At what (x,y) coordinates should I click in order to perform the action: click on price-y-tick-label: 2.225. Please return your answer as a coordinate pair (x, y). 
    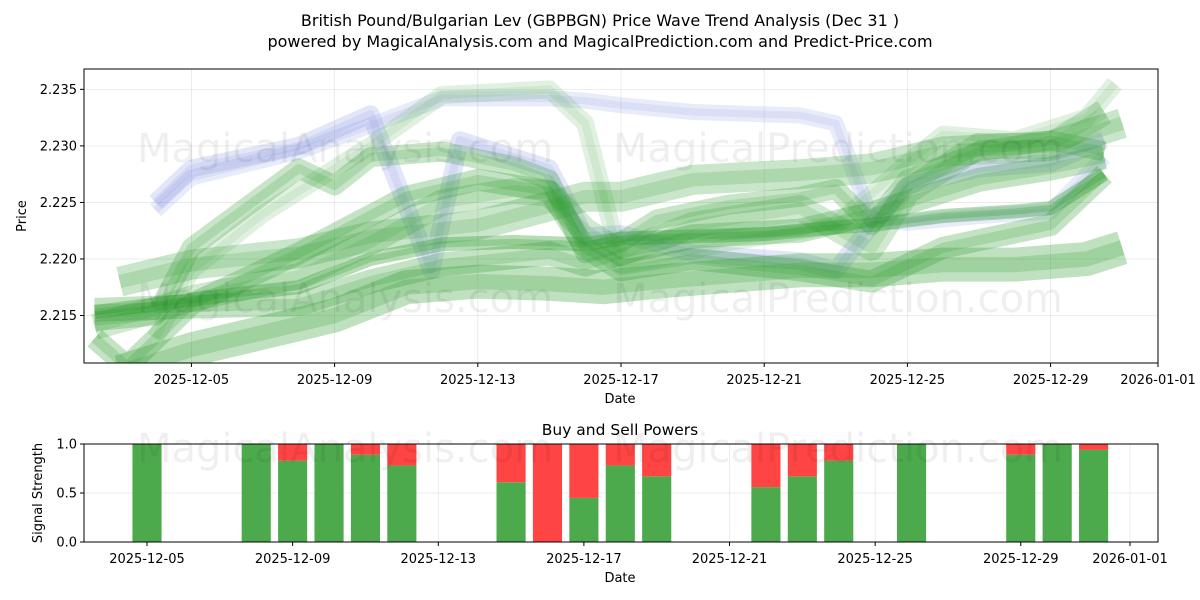
    Looking at the image, I should click on (58, 203).